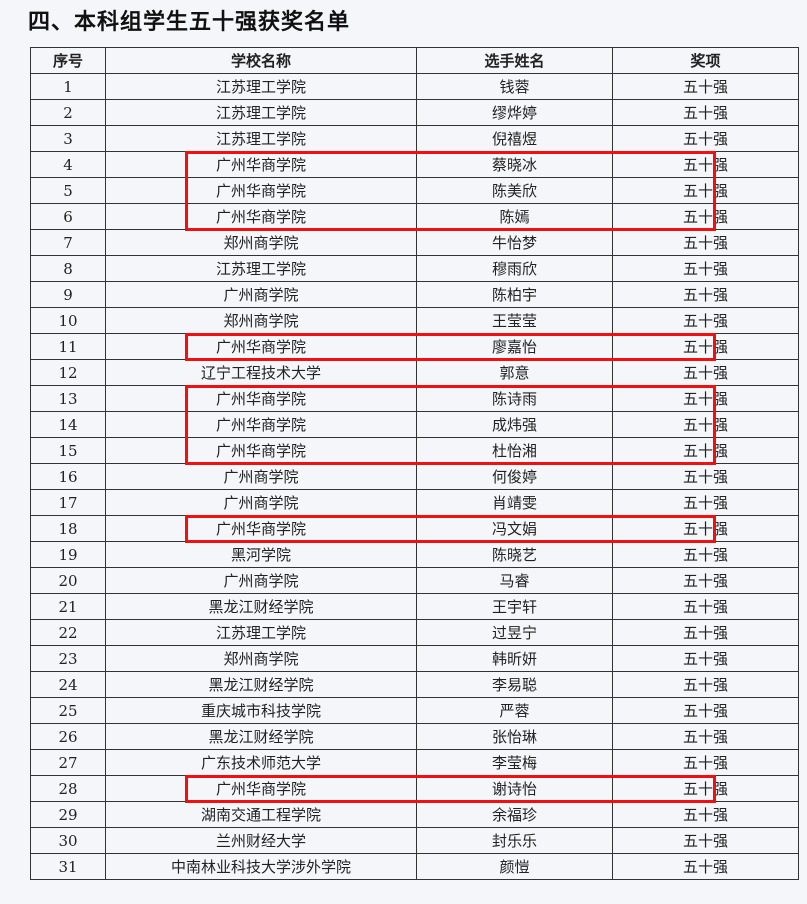  I want to click on index-cell: 18, so click(68, 528).